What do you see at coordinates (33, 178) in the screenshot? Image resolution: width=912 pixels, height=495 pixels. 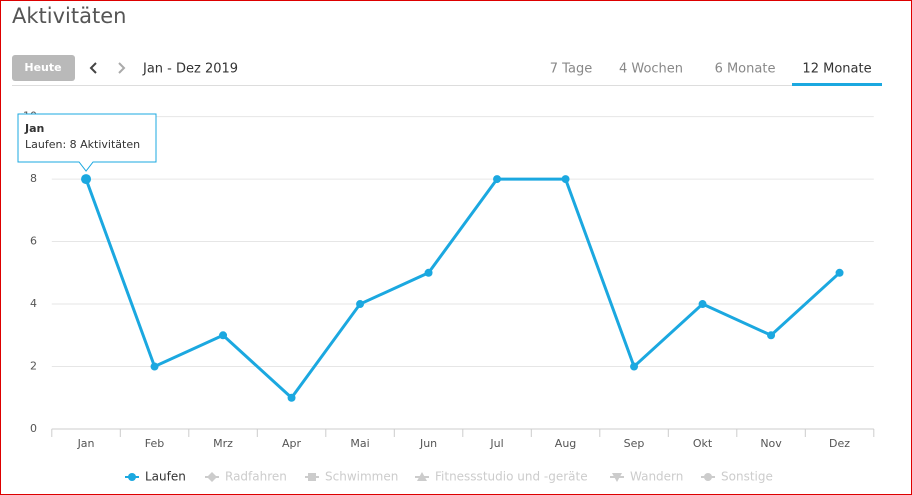 I see `y-tick-label: 8` at bounding box center [33, 178].